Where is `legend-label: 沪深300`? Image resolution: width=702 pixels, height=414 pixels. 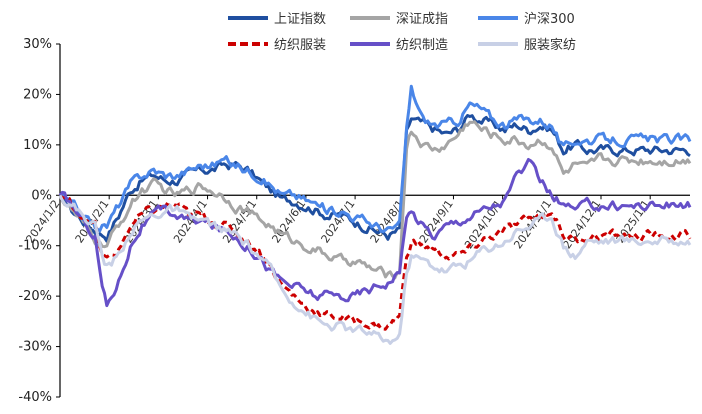
legend-label: 沪深300 is located at coordinates (549, 19).